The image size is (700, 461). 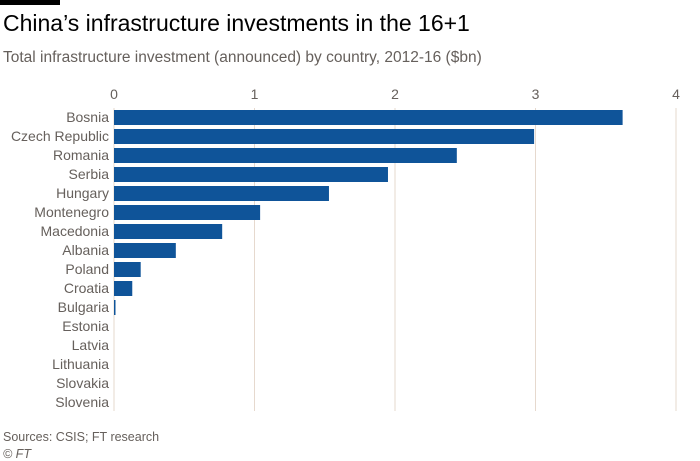 What do you see at coordinates (75, 231) in the screenshot?
I see `category-label: Macedonia` at bounding box center [75, 231].